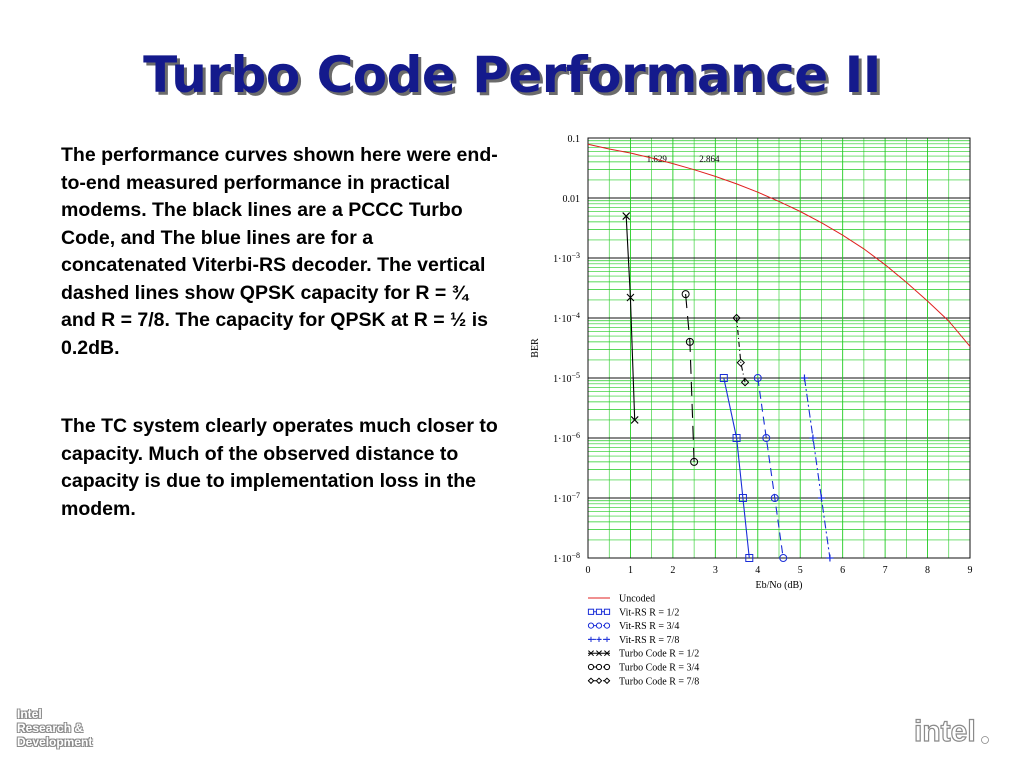 Image resolution: width=1024 pixels, height=768 pixels. What do you see at coordinates (649, 640) in the screenshot?
I see `legend-label: Vit-RS R = 7/8` at bounding box center [649, 640].